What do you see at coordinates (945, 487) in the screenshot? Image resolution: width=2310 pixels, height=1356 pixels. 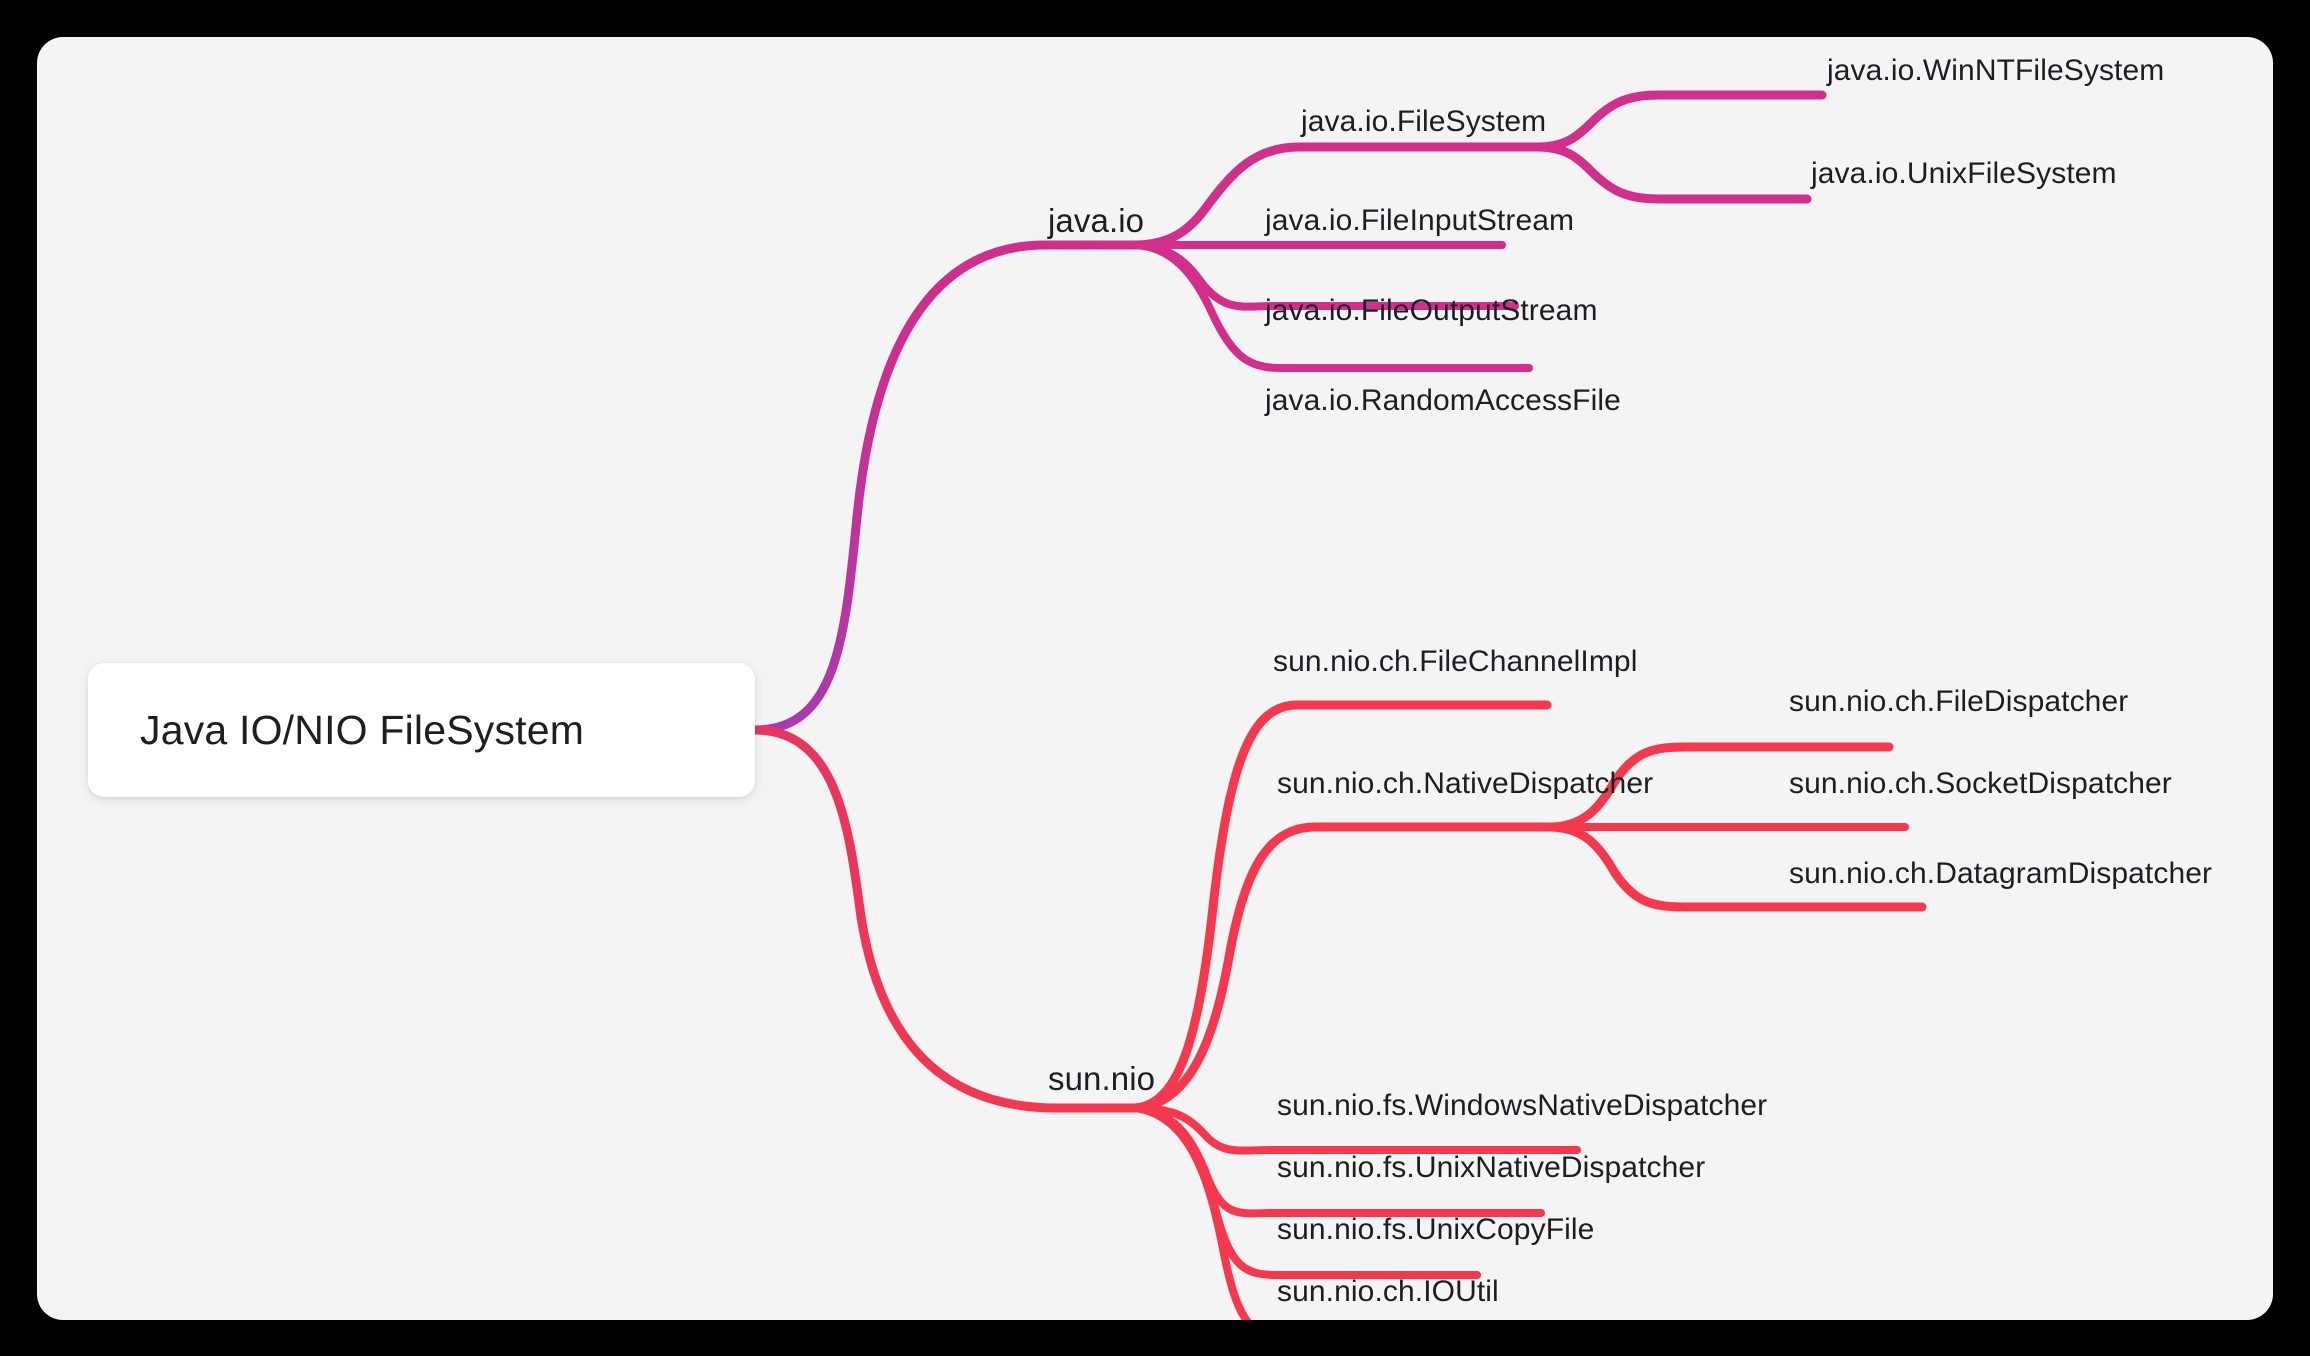 I see `edge-root-to-java-io` at bounding box center [945, 487].